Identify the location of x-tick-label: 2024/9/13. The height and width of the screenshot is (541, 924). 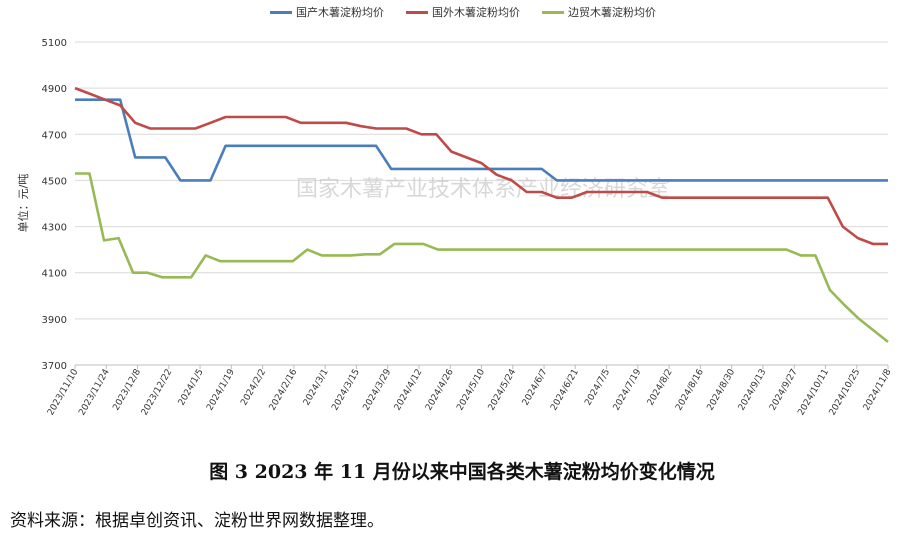
(753, 390).